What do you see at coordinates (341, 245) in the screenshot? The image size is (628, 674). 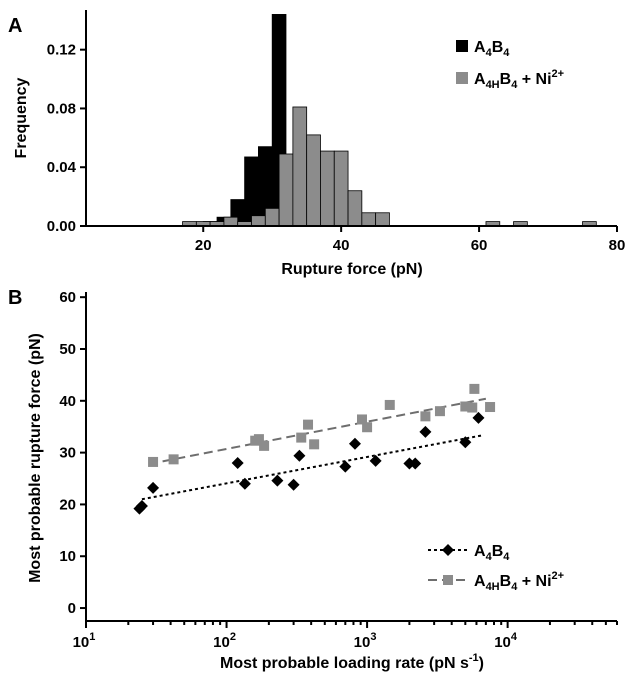 I see `a-x-tick-label: 40` at bounding box center [341, 245].